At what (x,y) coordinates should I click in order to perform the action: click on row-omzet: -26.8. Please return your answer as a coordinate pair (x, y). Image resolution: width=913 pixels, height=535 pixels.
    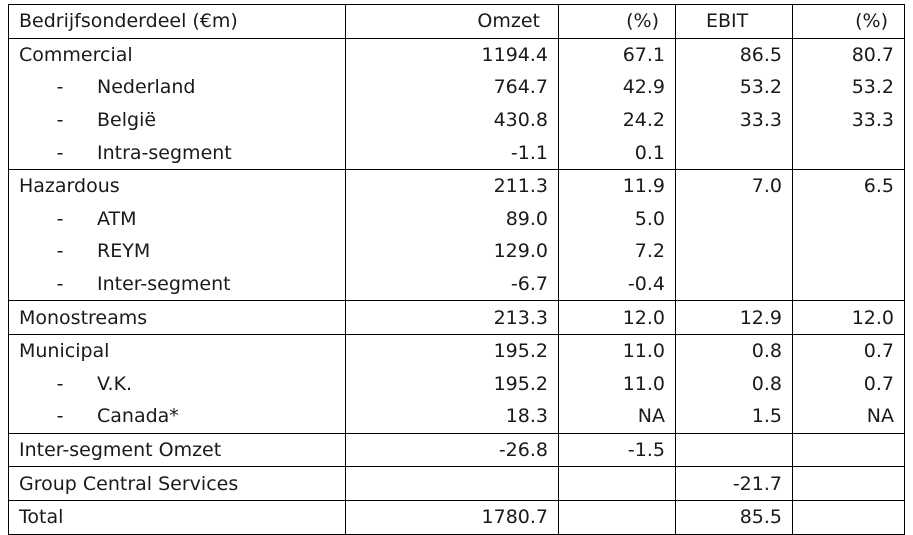
    Looking at the image, I should click on (452, 449).